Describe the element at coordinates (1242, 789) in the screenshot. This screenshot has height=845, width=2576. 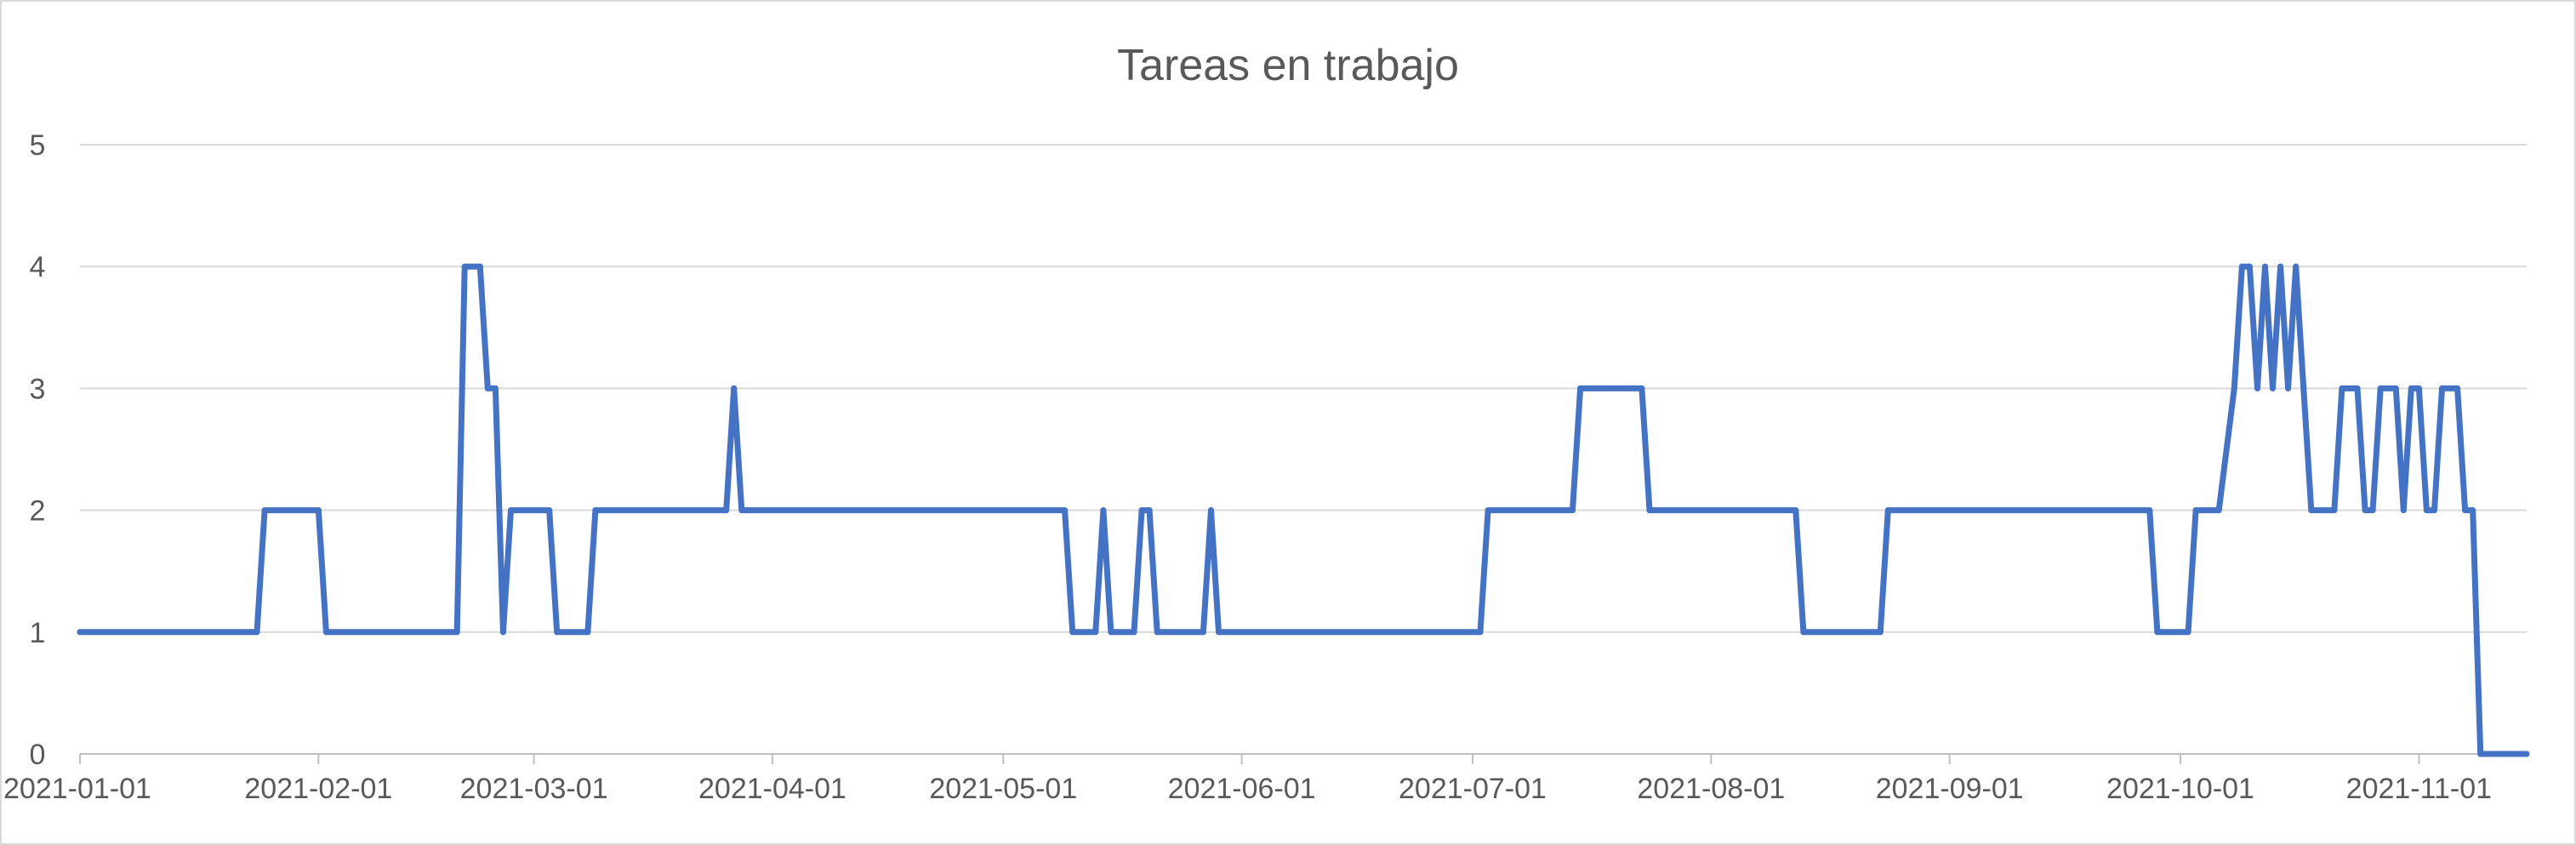
I see `x-tick-label-2021-06-01: 2021-06-01` at that location.